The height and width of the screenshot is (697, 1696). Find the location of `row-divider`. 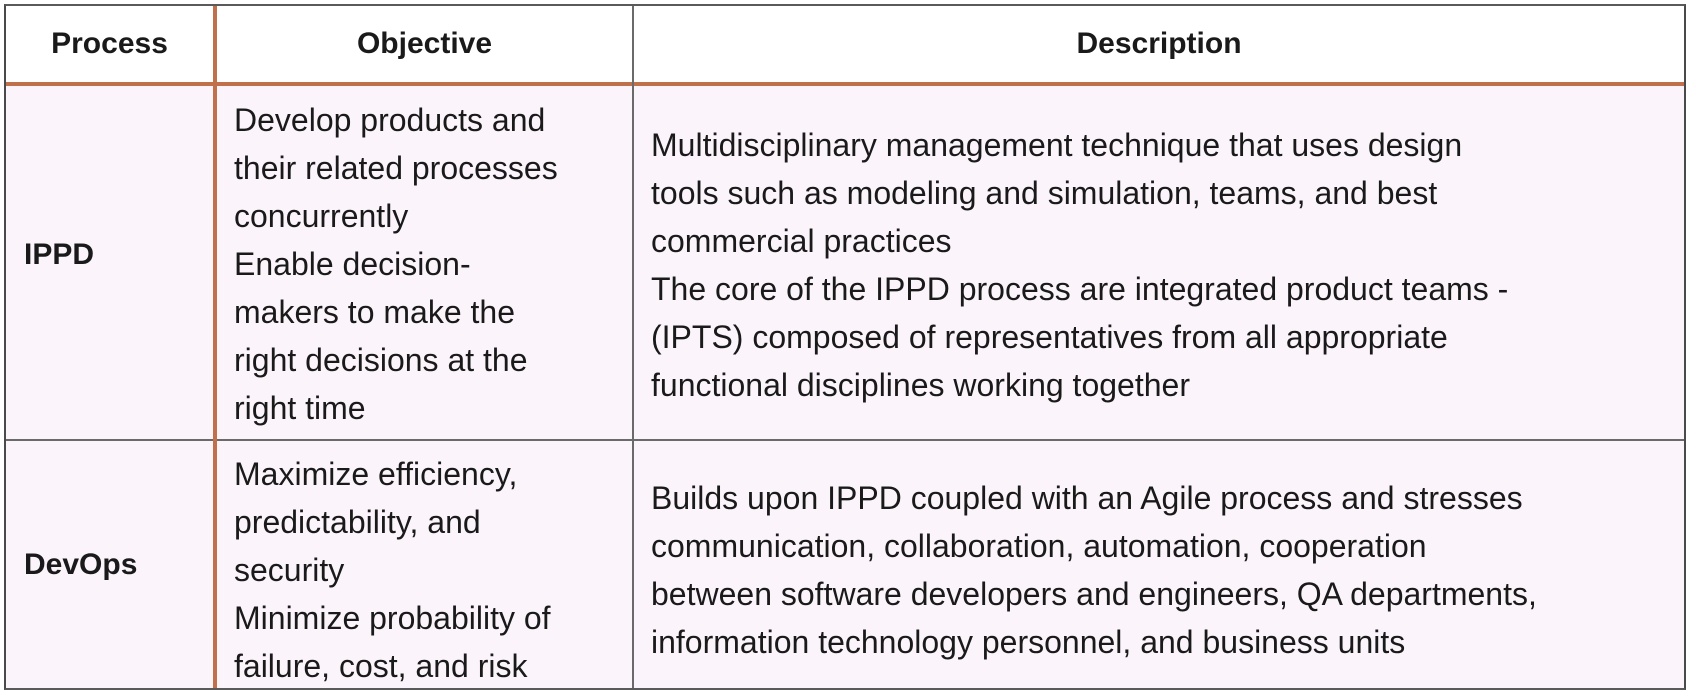

row-divider is located at coordinates (845, 440).